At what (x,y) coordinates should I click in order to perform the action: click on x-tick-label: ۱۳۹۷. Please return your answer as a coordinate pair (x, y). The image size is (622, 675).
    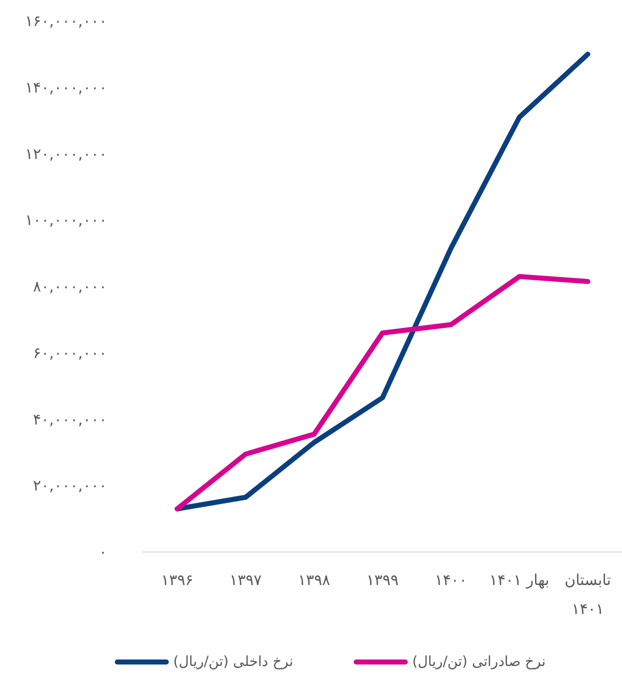
    Looking at the image, I should click on (246, 580).